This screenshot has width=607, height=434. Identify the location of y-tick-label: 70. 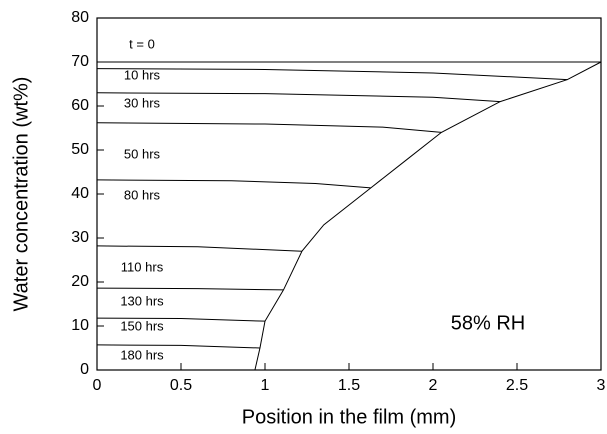
(80, 61).